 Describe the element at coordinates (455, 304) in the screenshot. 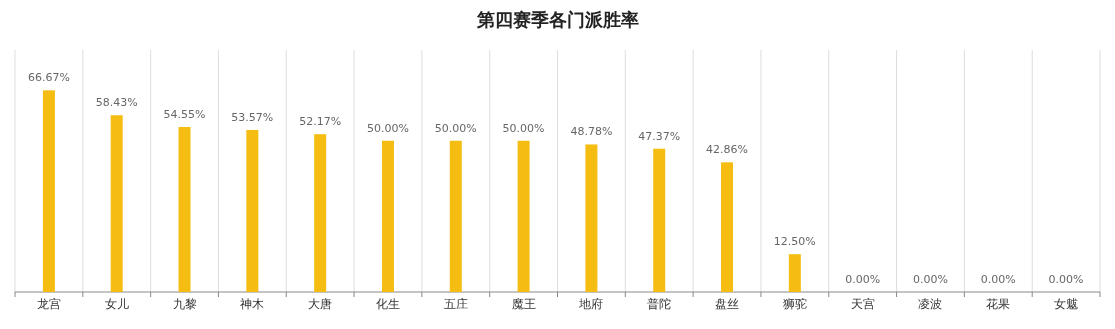

I see `x-tick-label: 五庄` at that location.